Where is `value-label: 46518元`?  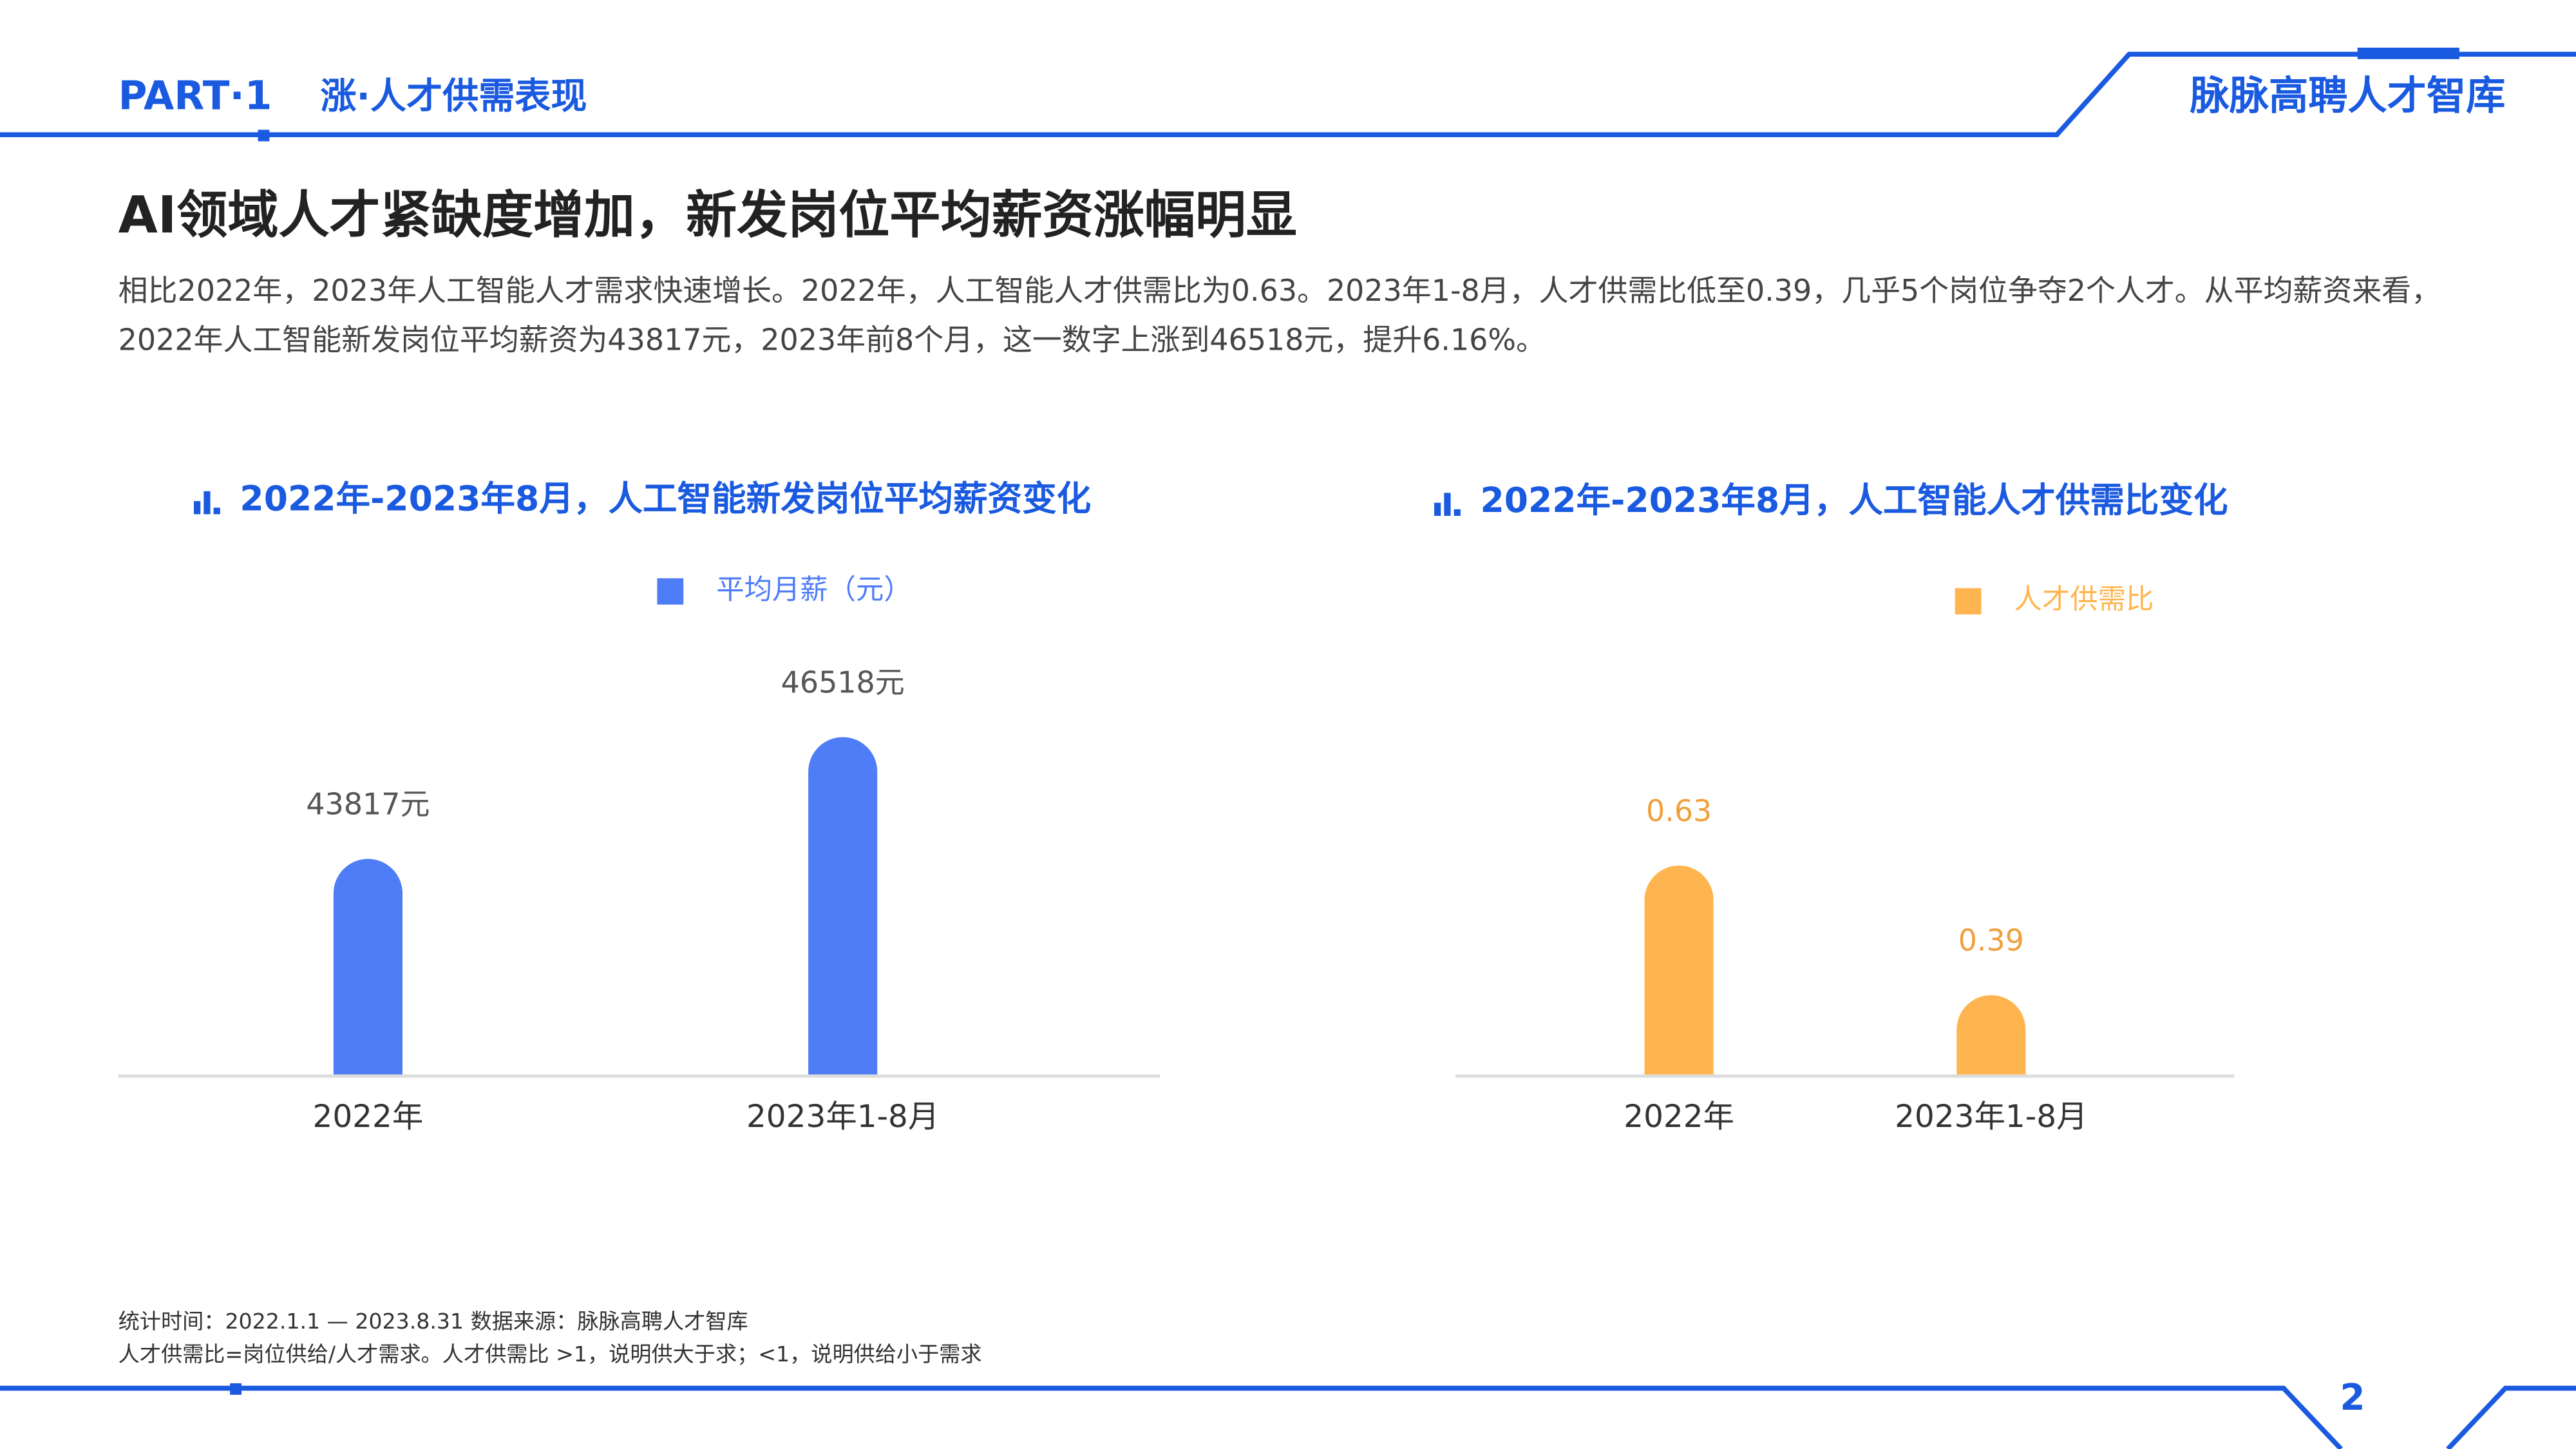
value-label: 46518元 is located at coordinates (843, 682).